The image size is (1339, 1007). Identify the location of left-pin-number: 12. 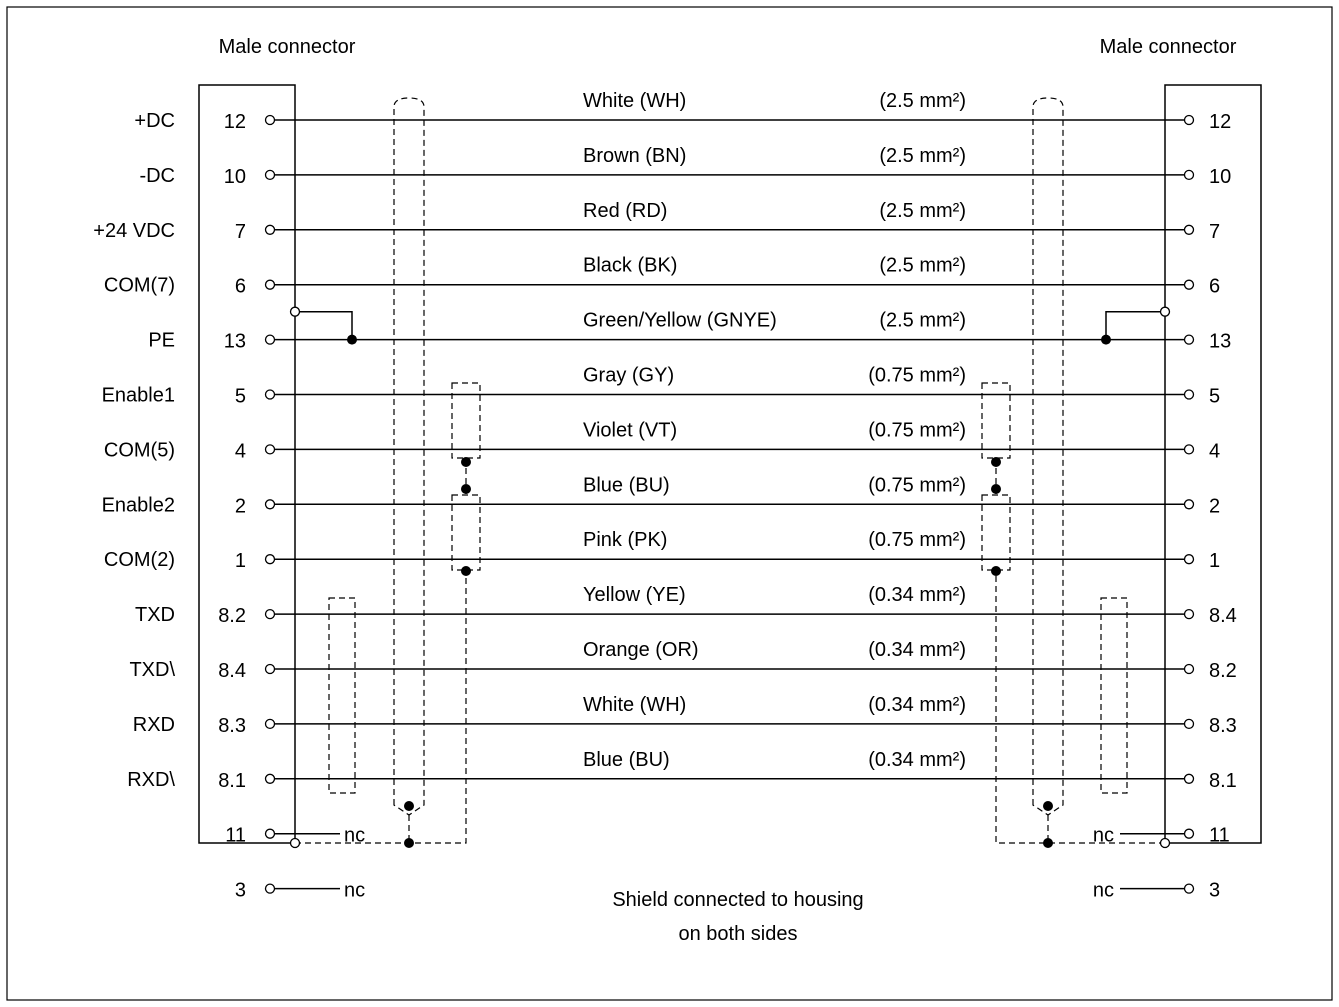
(235, 122).